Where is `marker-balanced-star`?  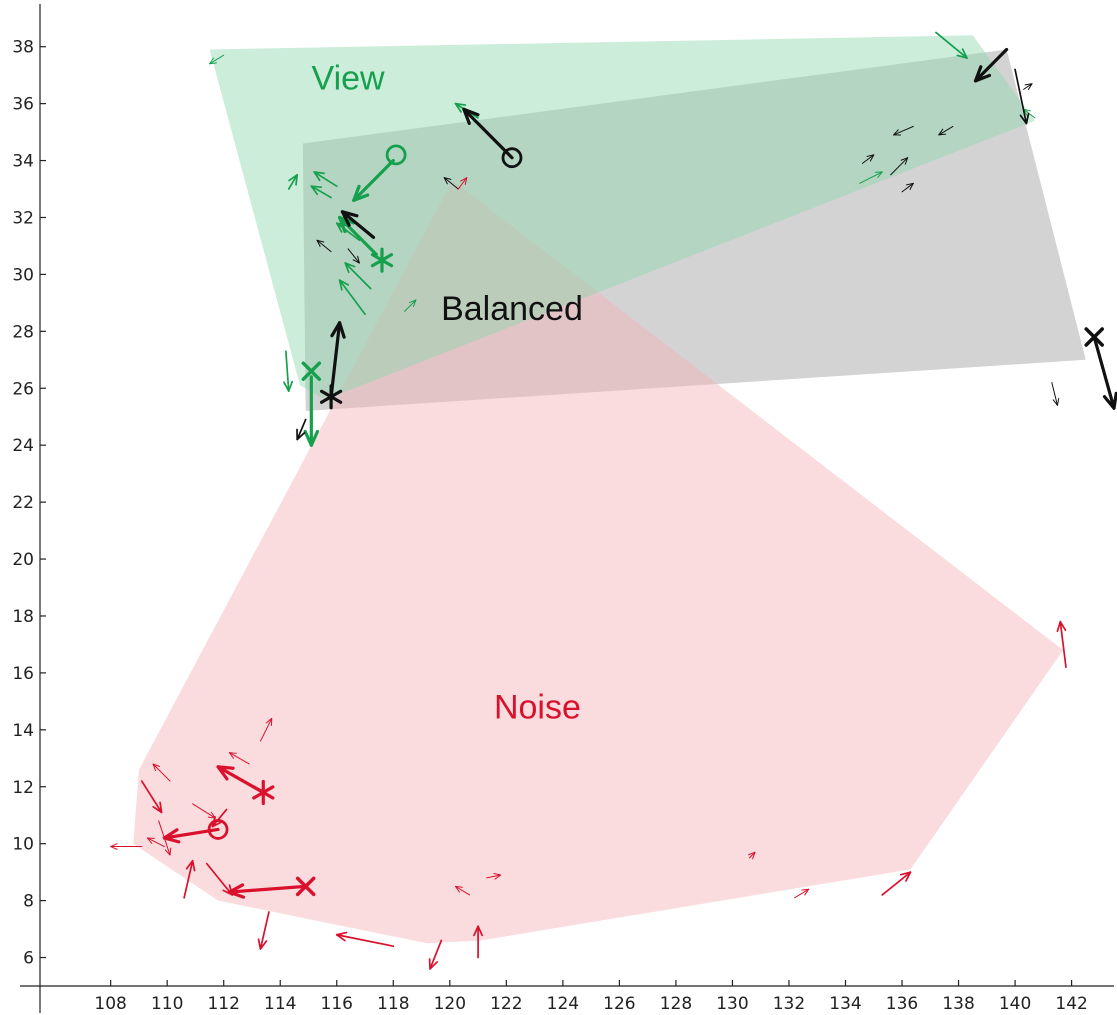 marker-balanced-star is located at coordinates (331, 397).